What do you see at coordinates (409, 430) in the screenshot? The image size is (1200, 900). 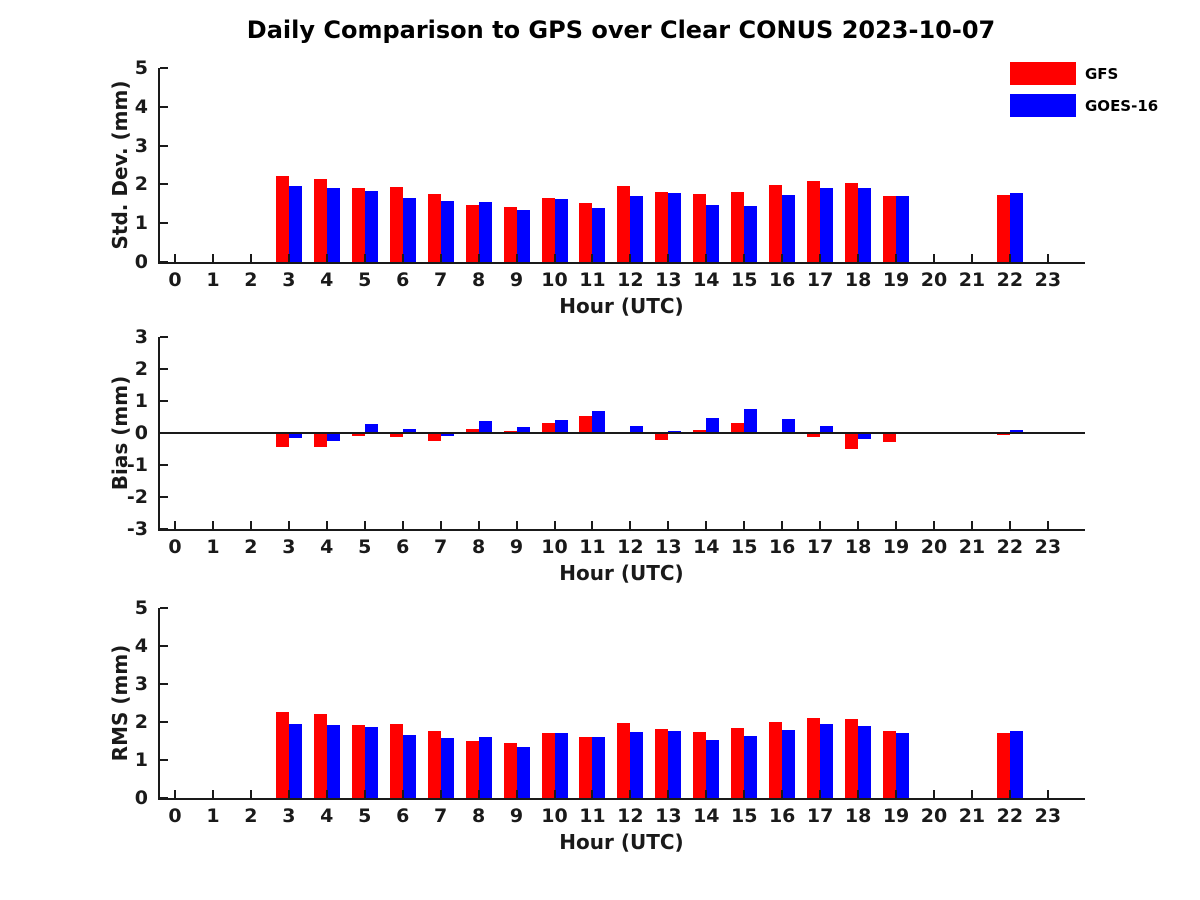 I see `bar-goes-16-h6` at bounding box center [409, 430].